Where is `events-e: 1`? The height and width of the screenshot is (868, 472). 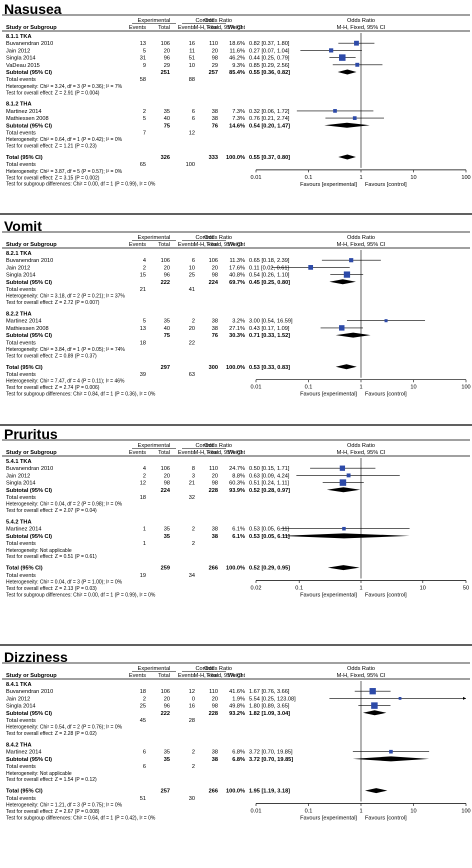
events-e: 1 is located at coordinates (144, 530).